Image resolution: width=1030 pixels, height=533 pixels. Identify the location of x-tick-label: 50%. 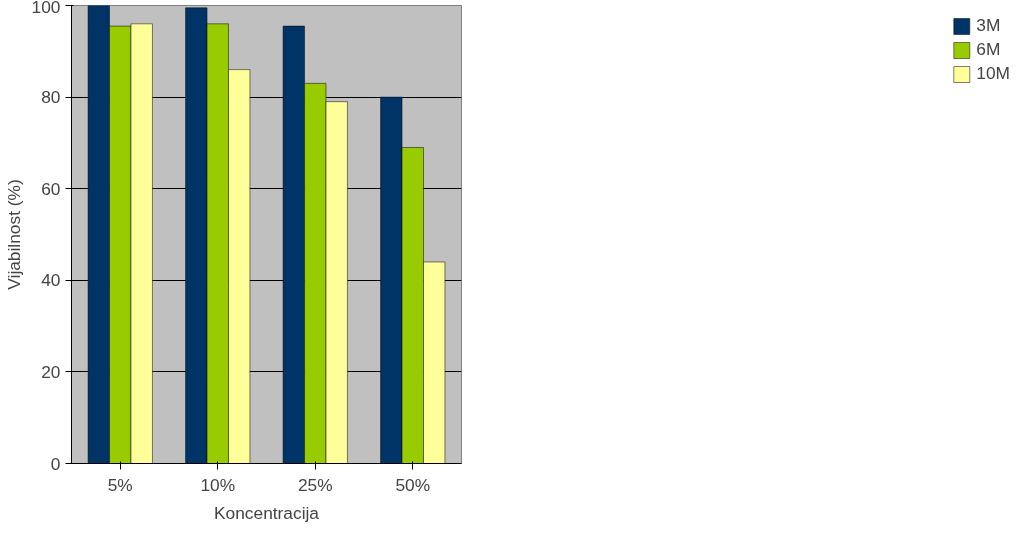
(413, 484).